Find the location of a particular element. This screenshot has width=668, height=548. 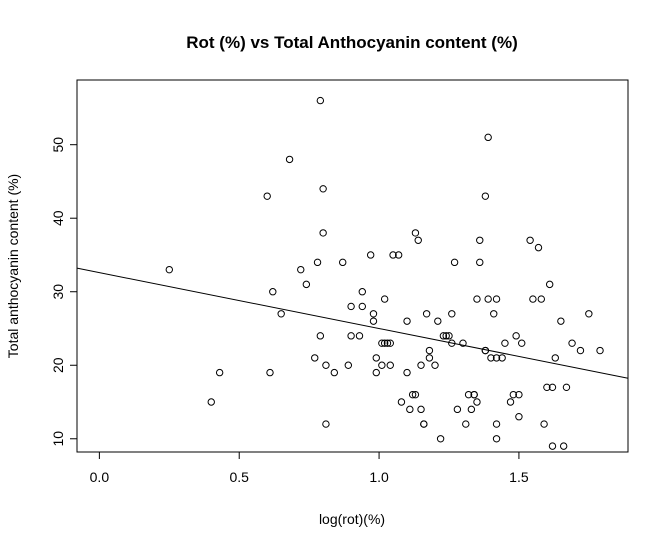

y-axis: 10 20 30 40 50 is located at coordinates (64, 292).